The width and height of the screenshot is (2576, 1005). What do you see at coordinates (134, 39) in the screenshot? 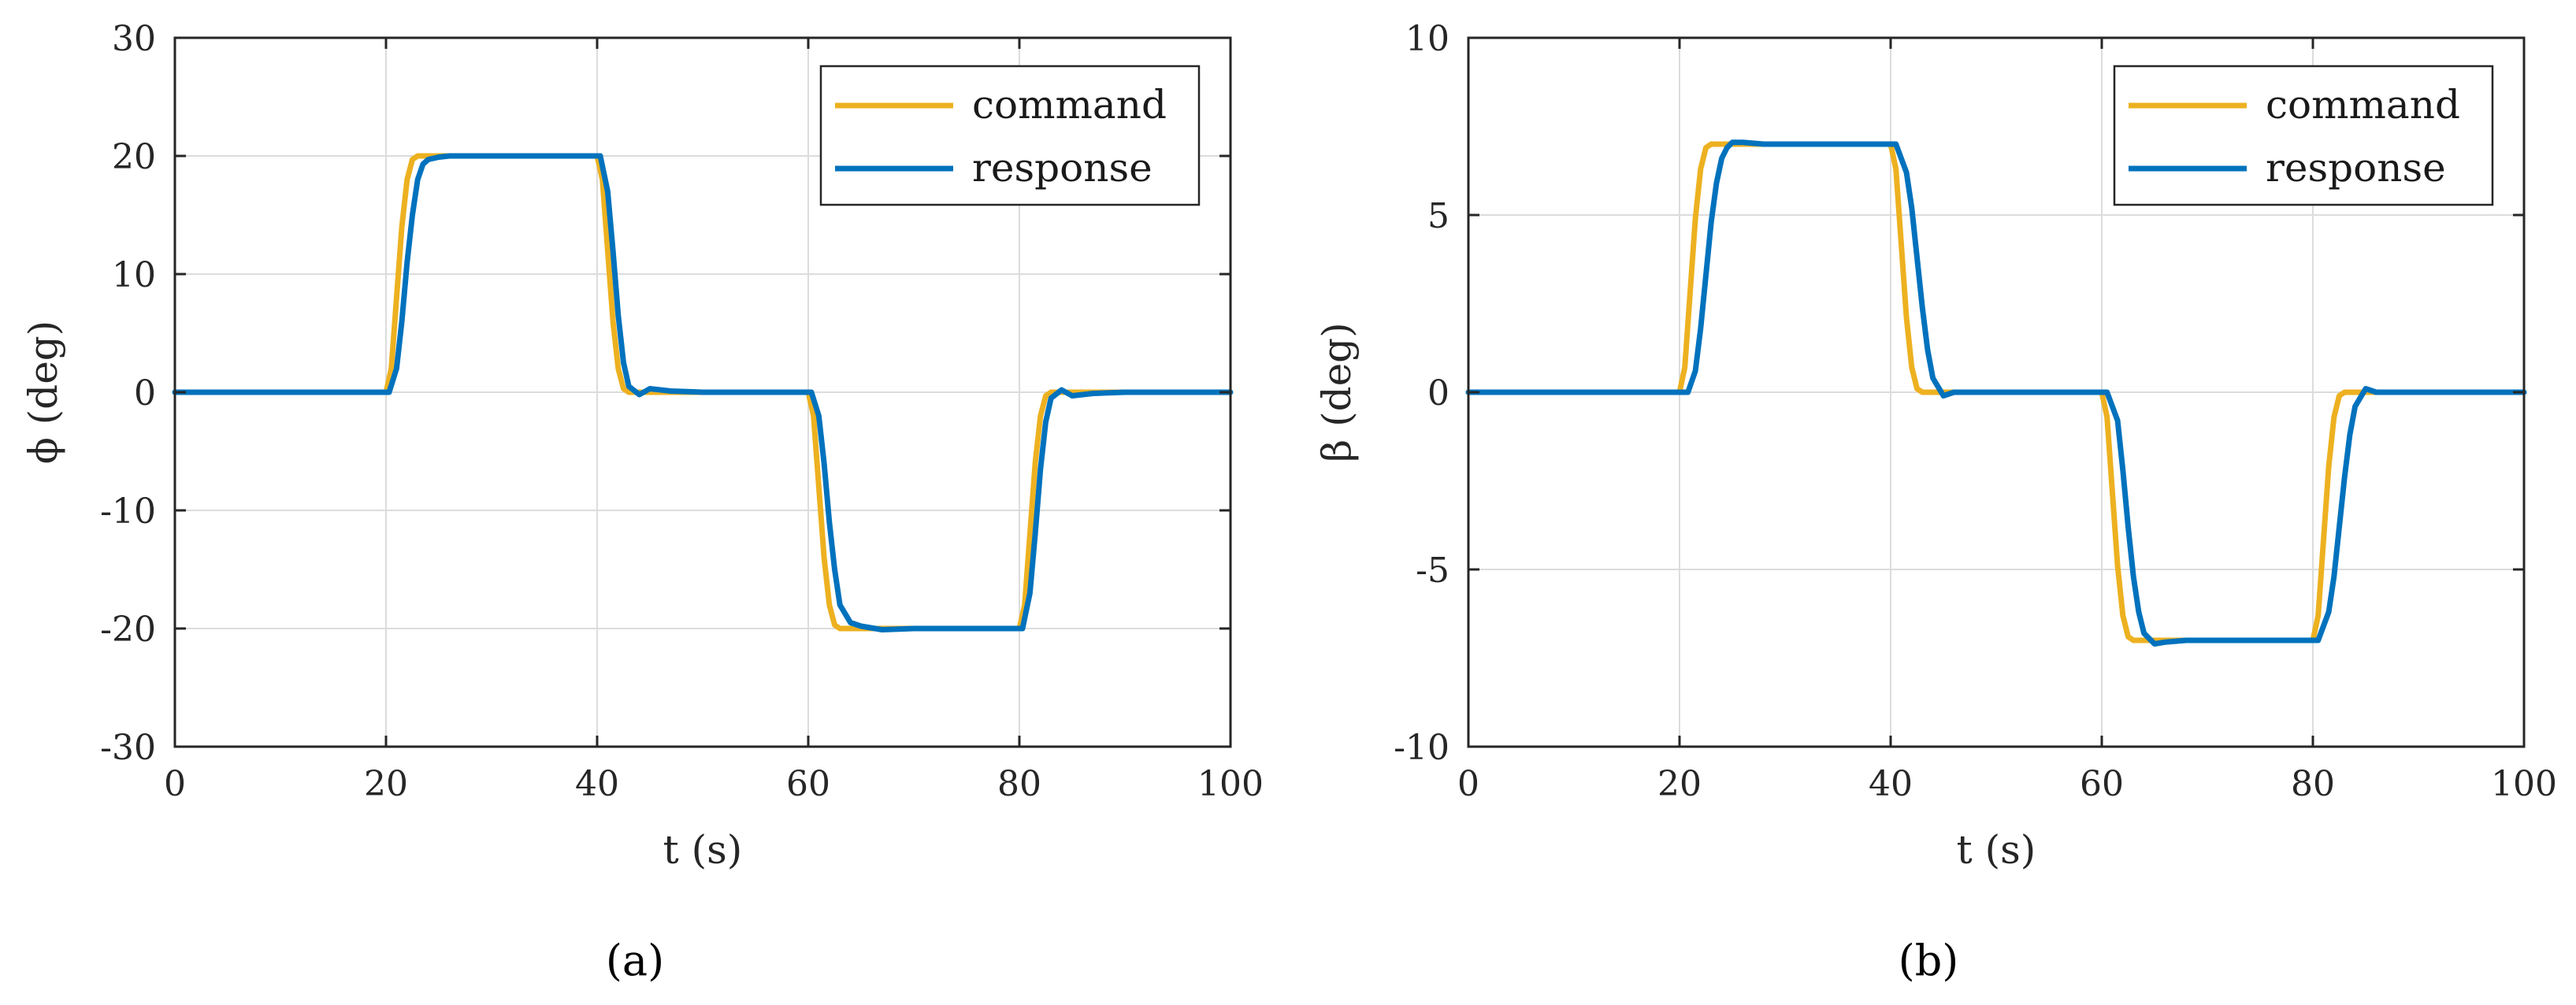
I see `y-tick-label: 30` at bounding box center [134, 39].